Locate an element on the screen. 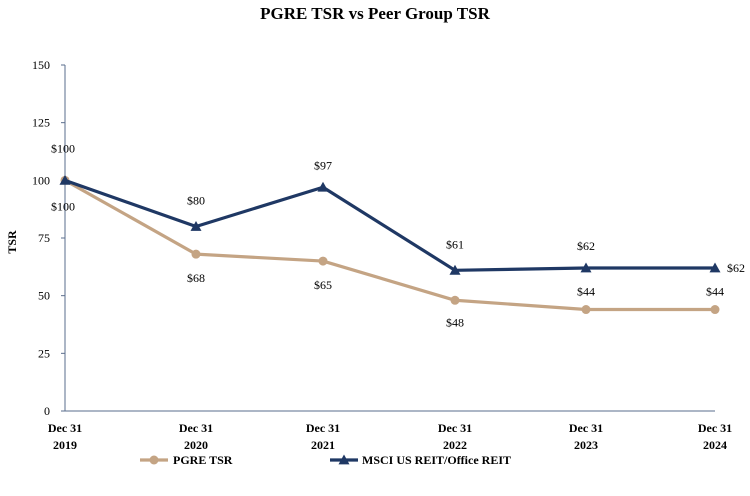  data-label-pgre: $68 is located at coordinates (196, 278).